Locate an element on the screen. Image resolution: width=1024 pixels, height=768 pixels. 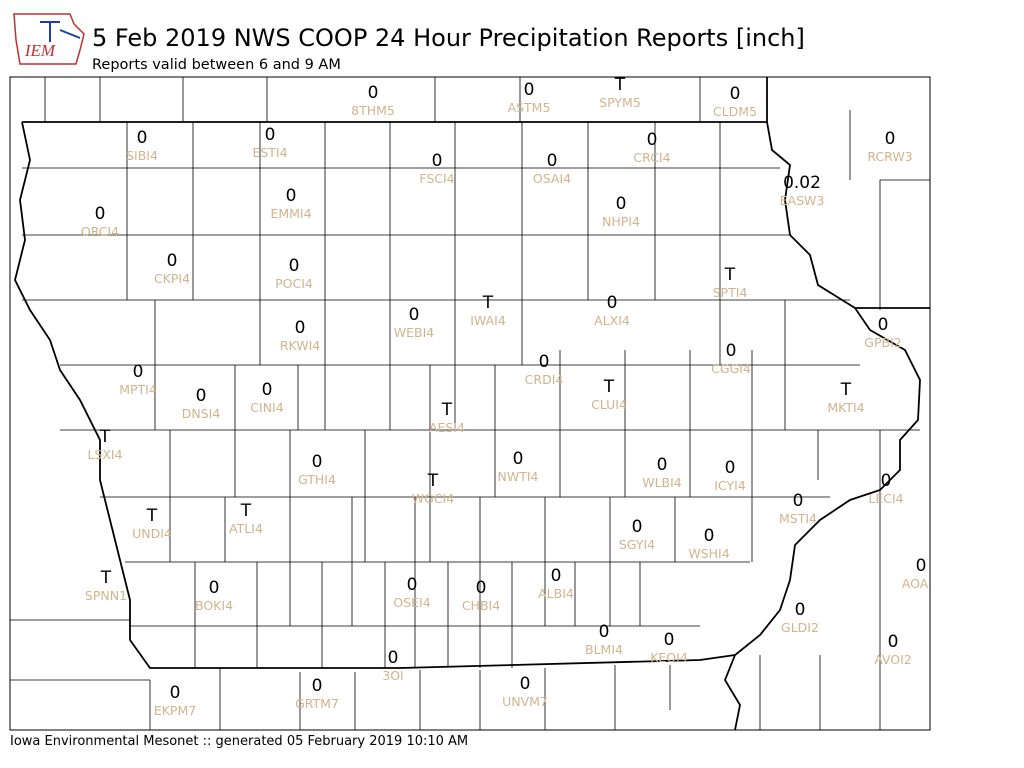
station-id: WEBI4 is located at coordinates (414, 332).